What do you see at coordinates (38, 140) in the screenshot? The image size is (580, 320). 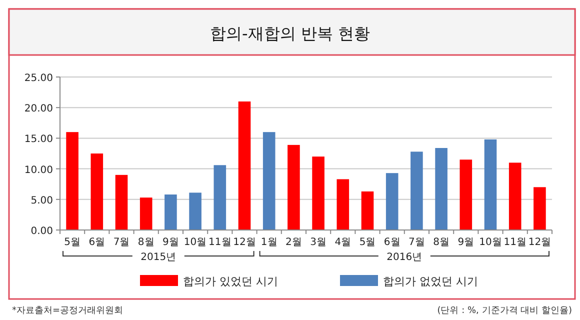 I see `y-tick-label: 15.00` at bounding box center [38, 140].